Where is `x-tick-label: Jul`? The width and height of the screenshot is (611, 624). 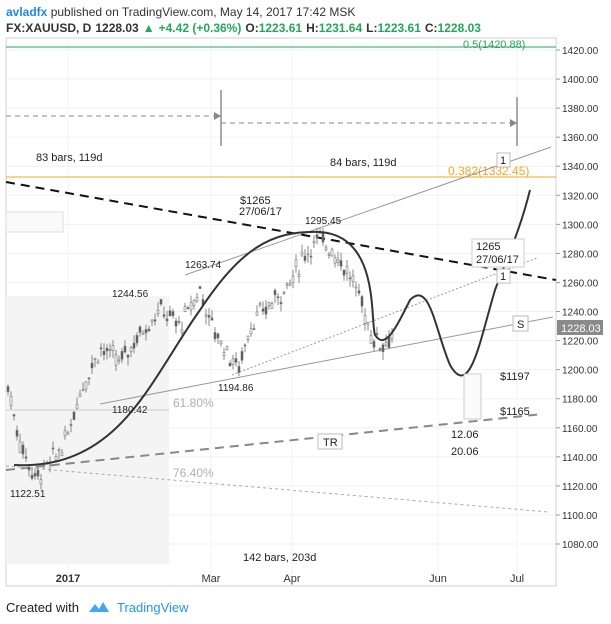 x-tick-label: Jul is located at coordinates (517, 579).